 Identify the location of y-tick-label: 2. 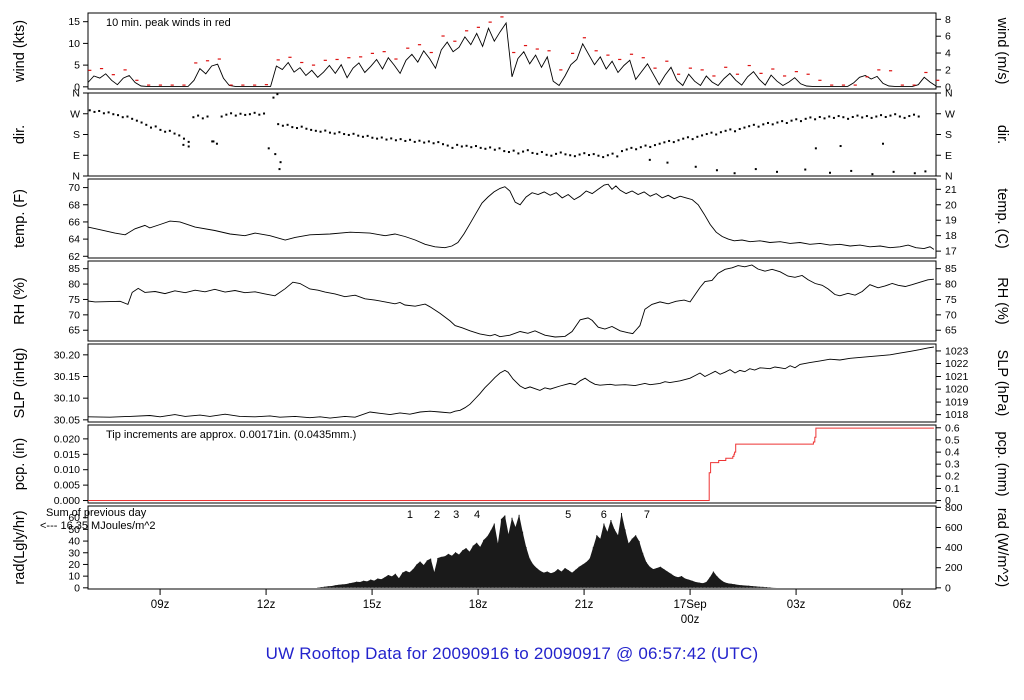
(948, 70).